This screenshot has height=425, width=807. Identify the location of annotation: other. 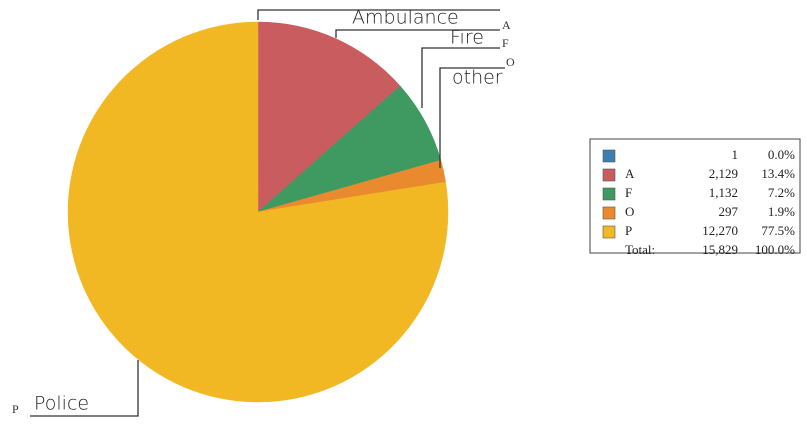
(477, 78).